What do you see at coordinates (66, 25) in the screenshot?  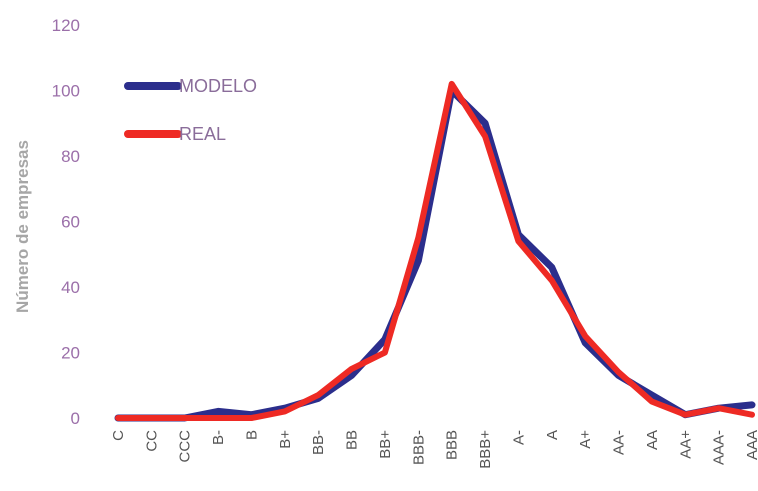 I see `y-tick-label: 120` at bounding box center [66, 25].